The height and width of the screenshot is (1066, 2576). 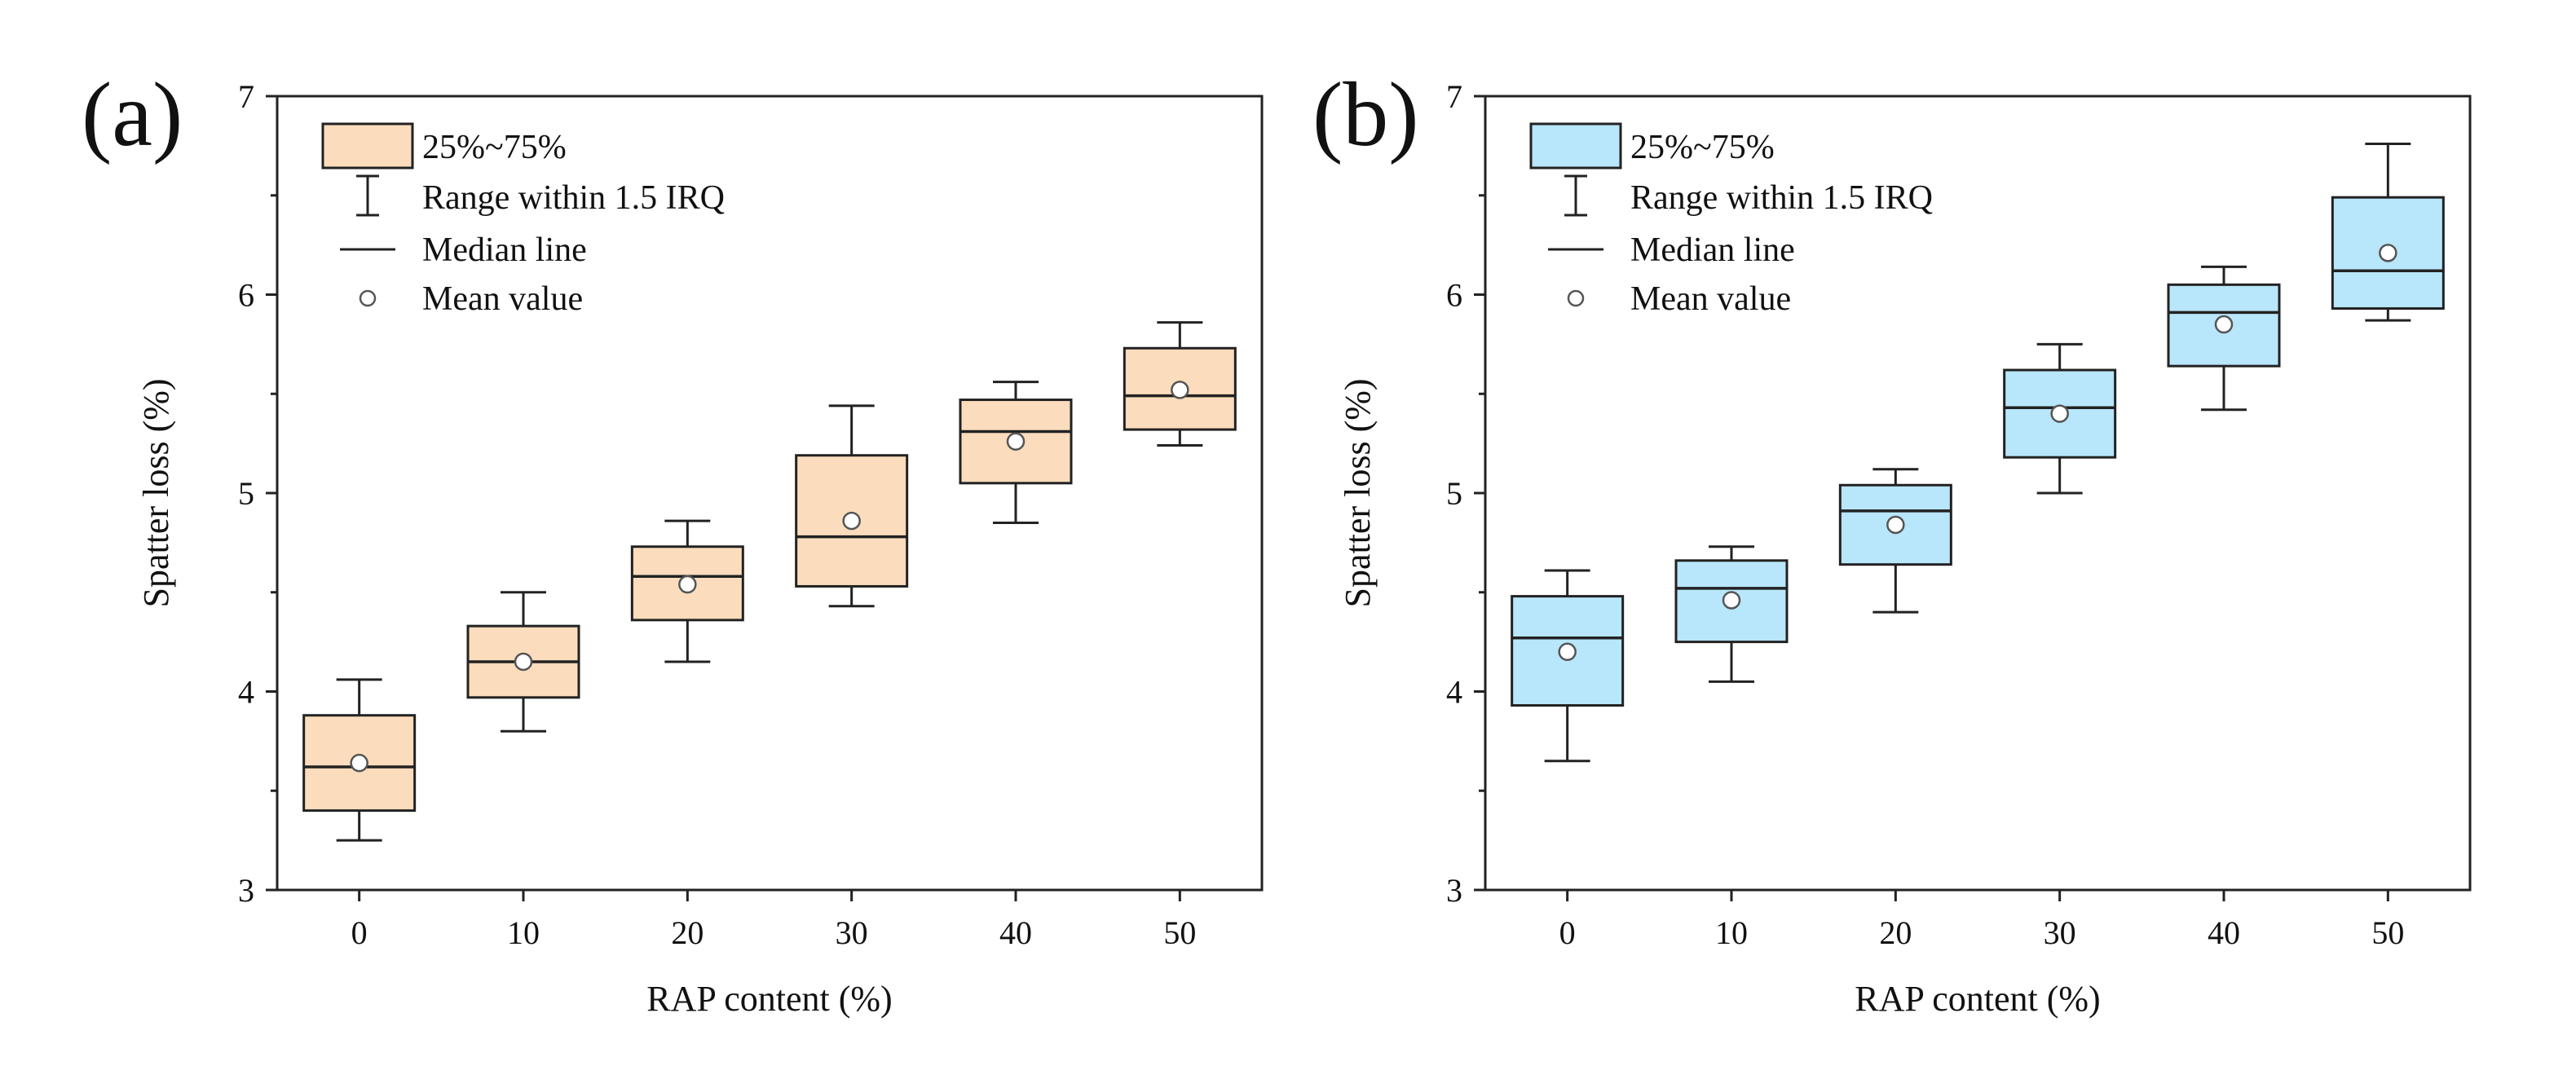 What do you see at coordinates (132, 114) in the screenshot?
I see `panel-label: (a)` at bounding box center [132, 114].